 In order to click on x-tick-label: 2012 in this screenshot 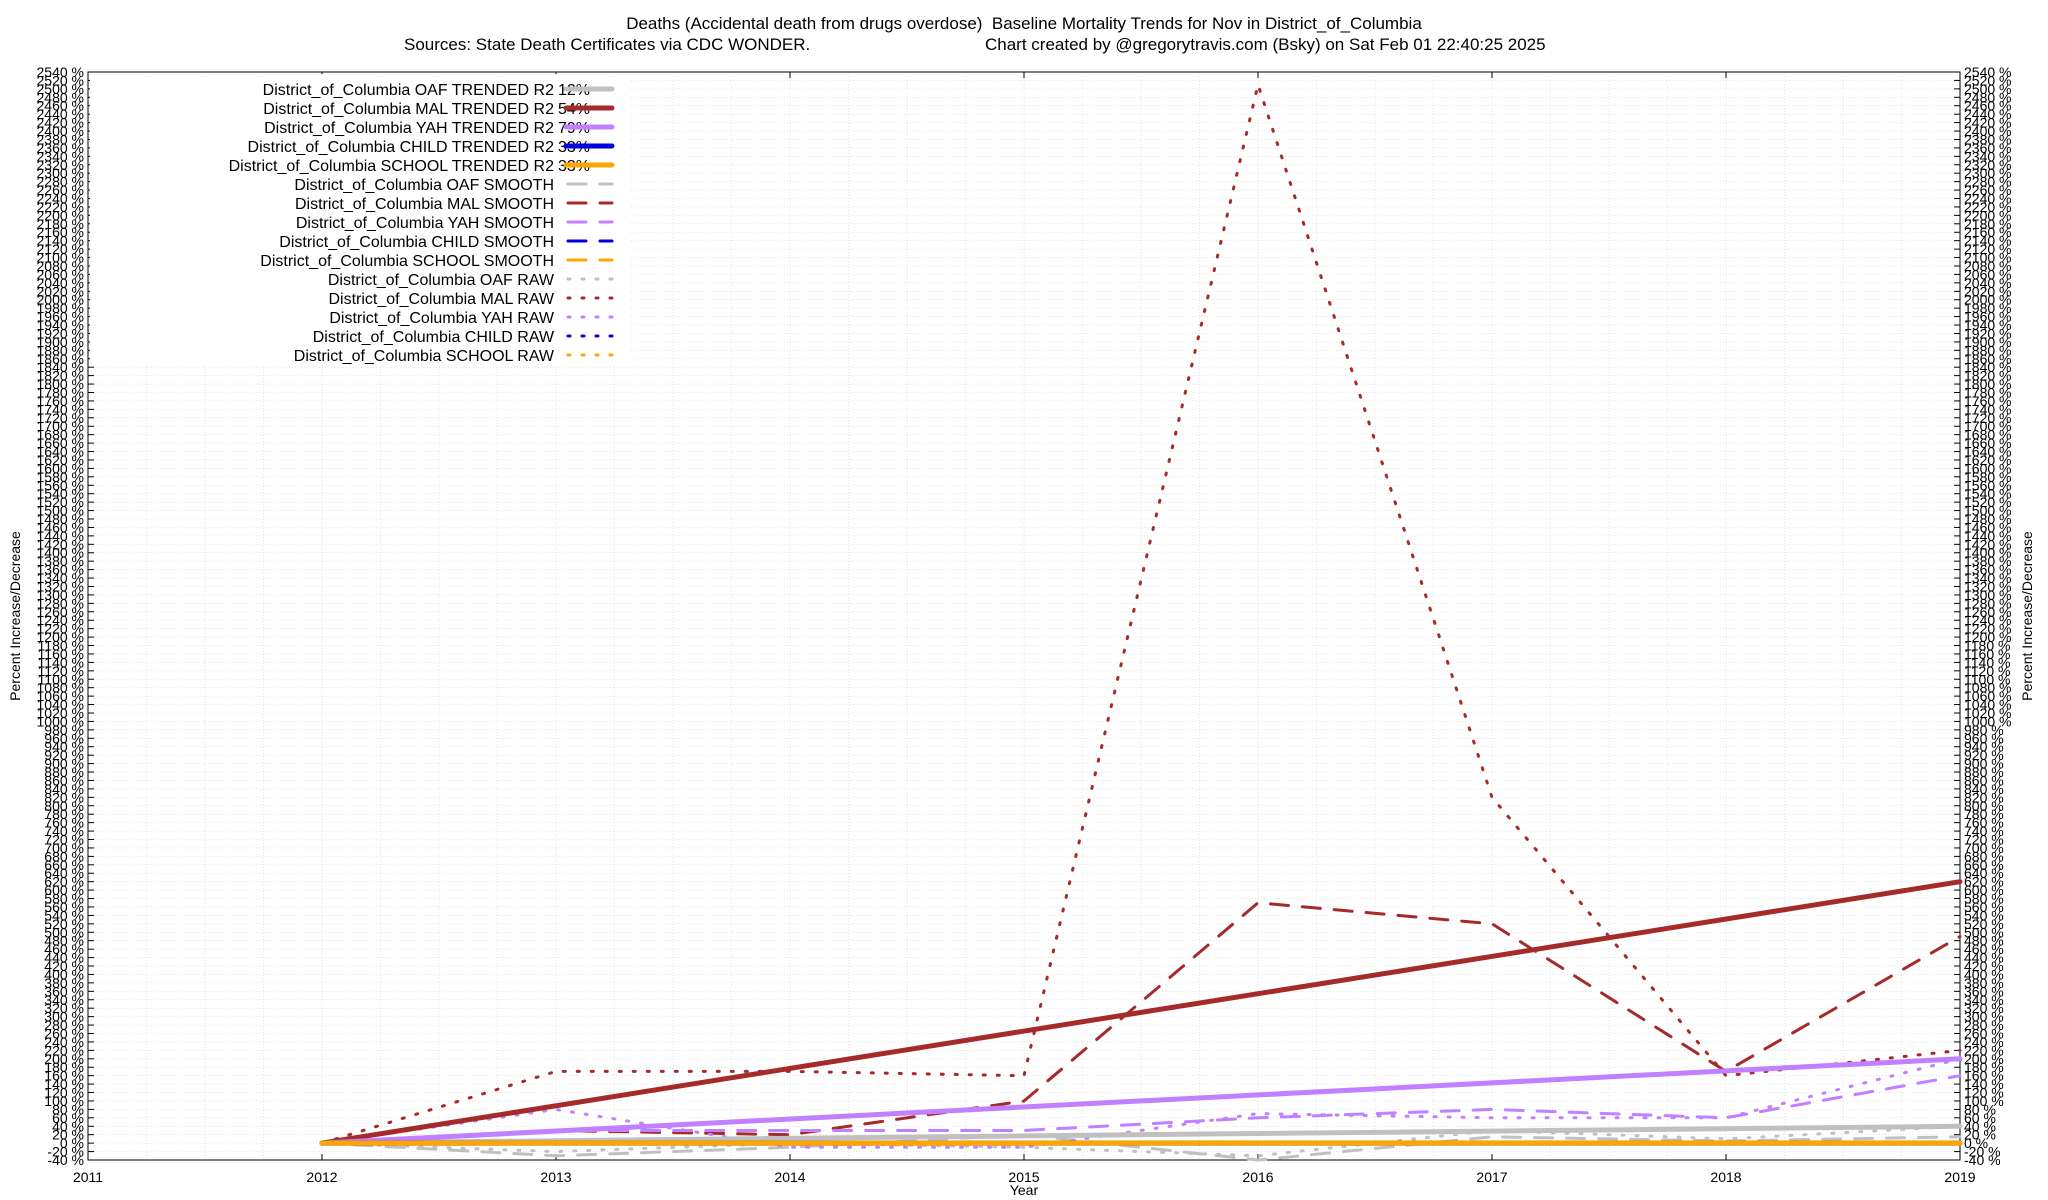, I will do `click(321, 1177)`.